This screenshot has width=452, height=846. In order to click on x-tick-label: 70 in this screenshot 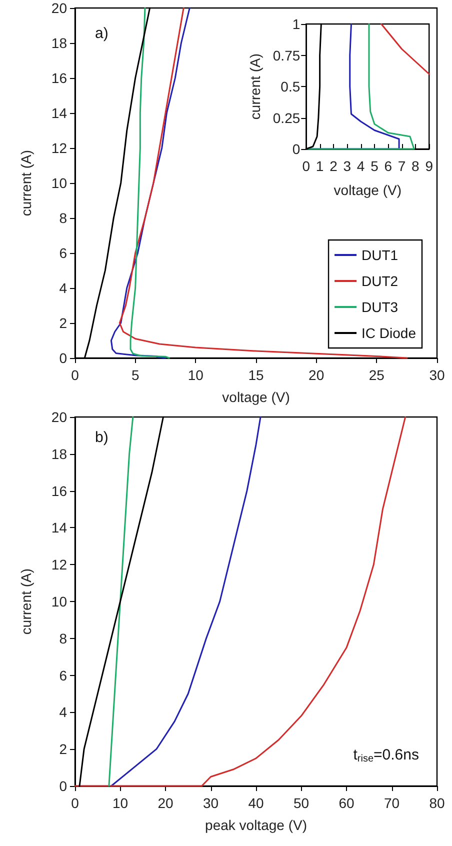, I will do `click(392, 803)`.